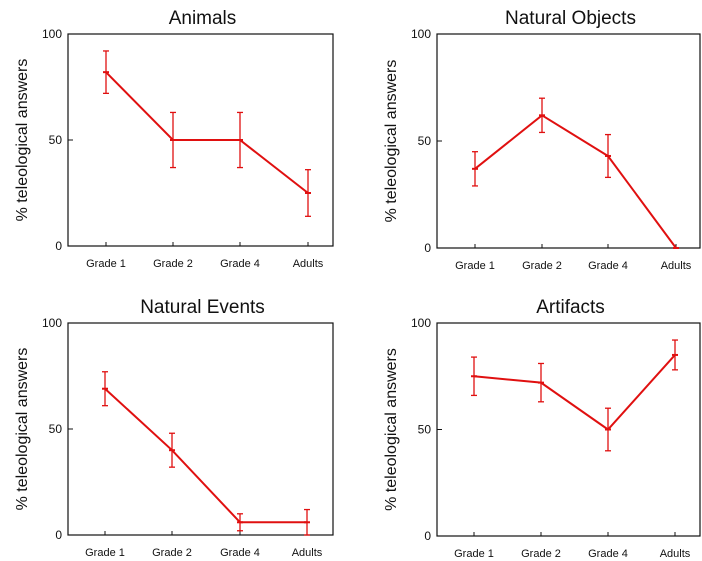 This screenshot has width=702, height=561. Describe the element at coordinates (203, 18) in the screenshot. I see `chart-title: Animals` at that location.